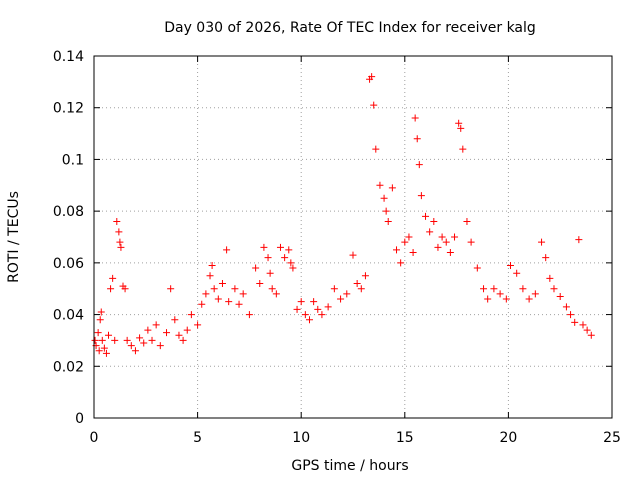 The width and height of the screenshot is (640, 480). Describe the element at coordinates (68, 57) in the screenshot. I see `y-tick-label: 0.14` at that location.